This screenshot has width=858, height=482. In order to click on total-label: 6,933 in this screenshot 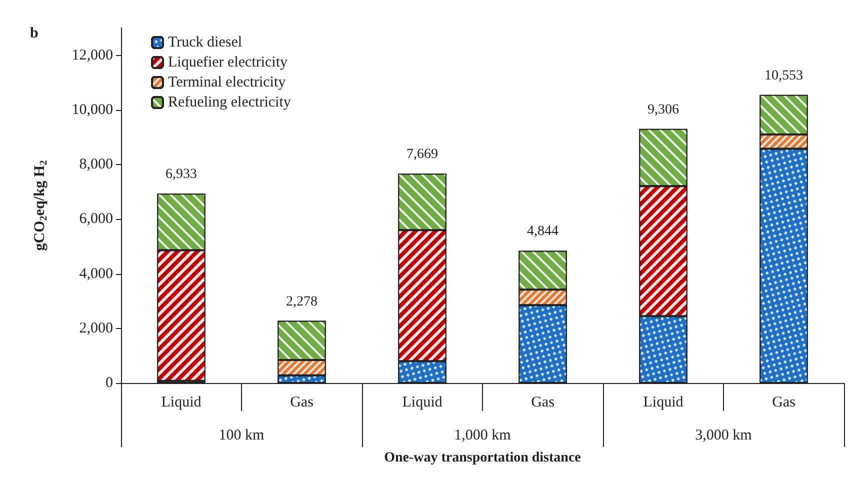, I will do `click(181, 174)`.